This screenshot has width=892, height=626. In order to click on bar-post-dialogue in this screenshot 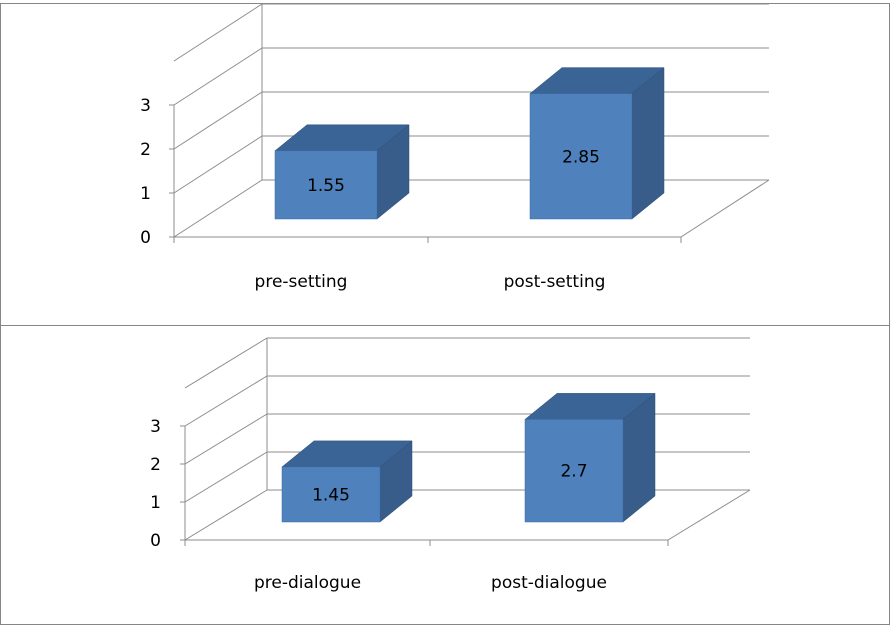, I will do `click(574, 471)`.